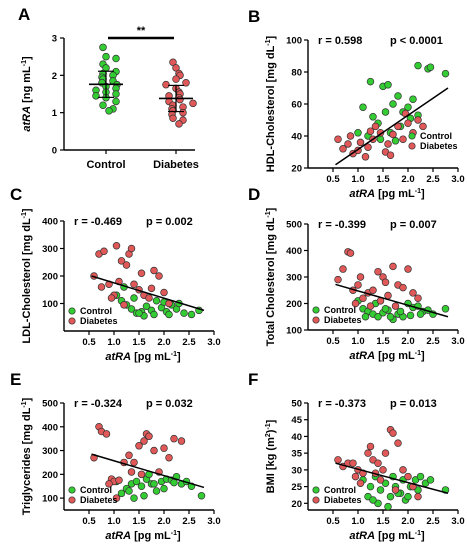 The width and height of the screenshot is (467, 550). What do you see at coordinates (413, 225) in the screenshot?
I see `p-value: p = 0.007` at bounding box center [413, 225].